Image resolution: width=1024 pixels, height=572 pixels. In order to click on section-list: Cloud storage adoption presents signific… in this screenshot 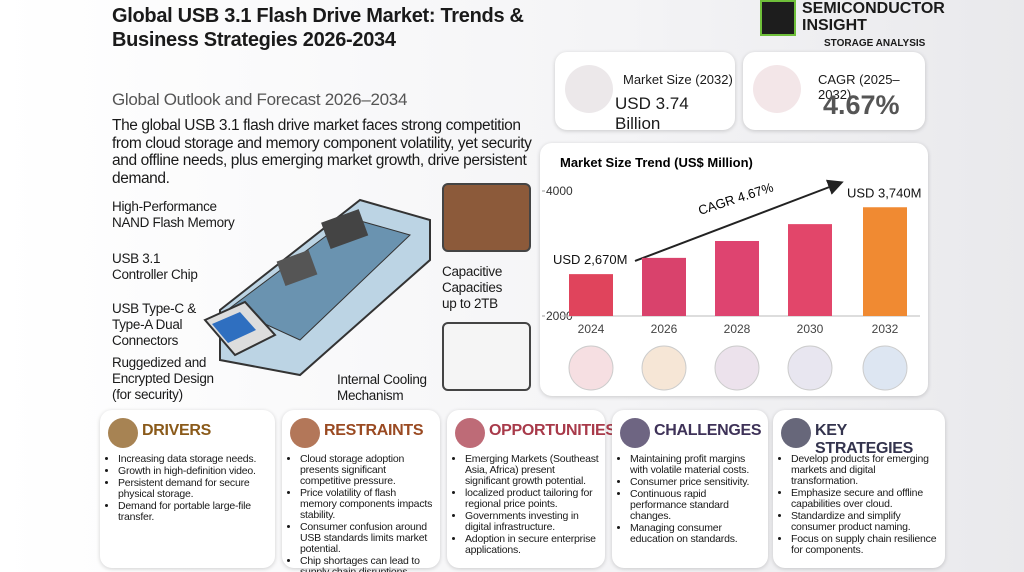, I will do `click(362, 513)`.